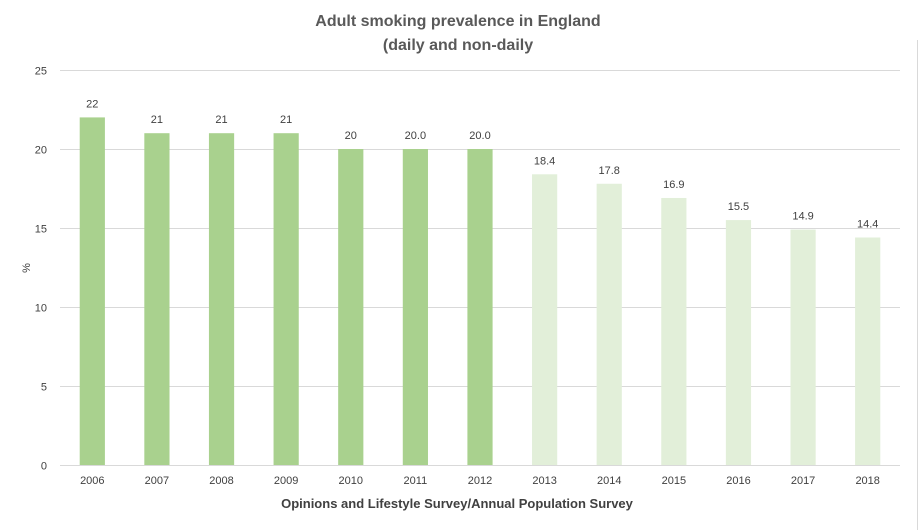 The width and height of the screenshot is (921, 530). I want to click on x-tick-label-2008: 2008, so click(221, 481).